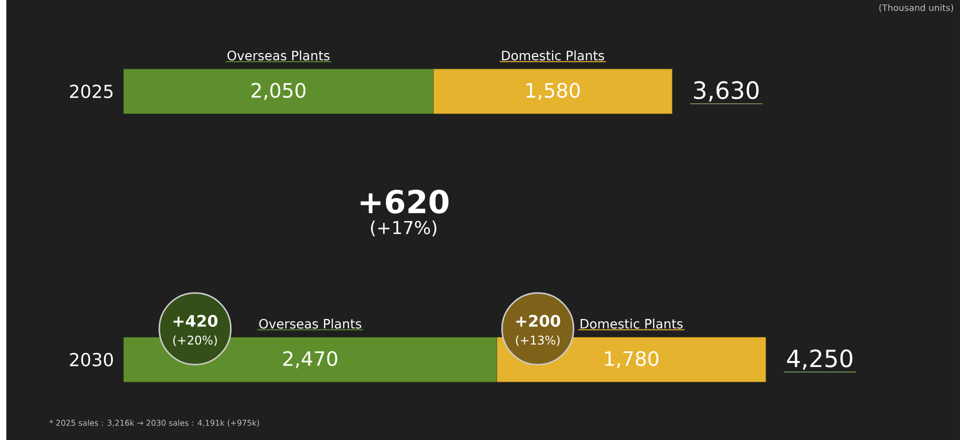  What do you see at coordinates (195, 340) in the screenshot?
I see `annotation: (+20%)` at bounding box center [195, 340].